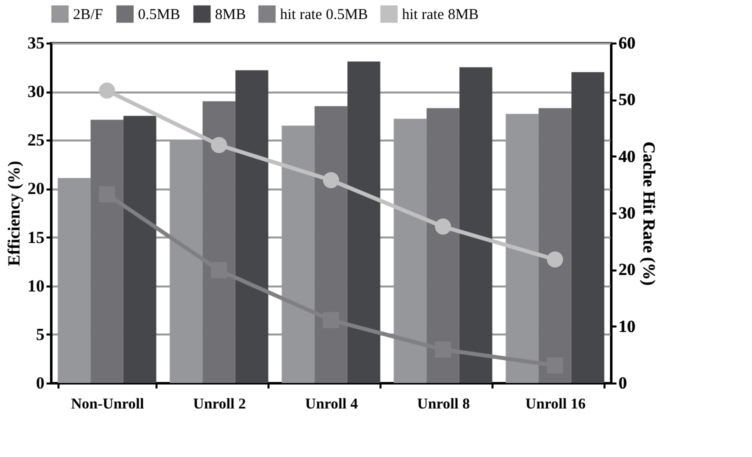 The image size is (752, 457). Describe the element at coordinates (324, 15) in the screenshot. I see `legend-label: hit rate 0.5MB` at that location.